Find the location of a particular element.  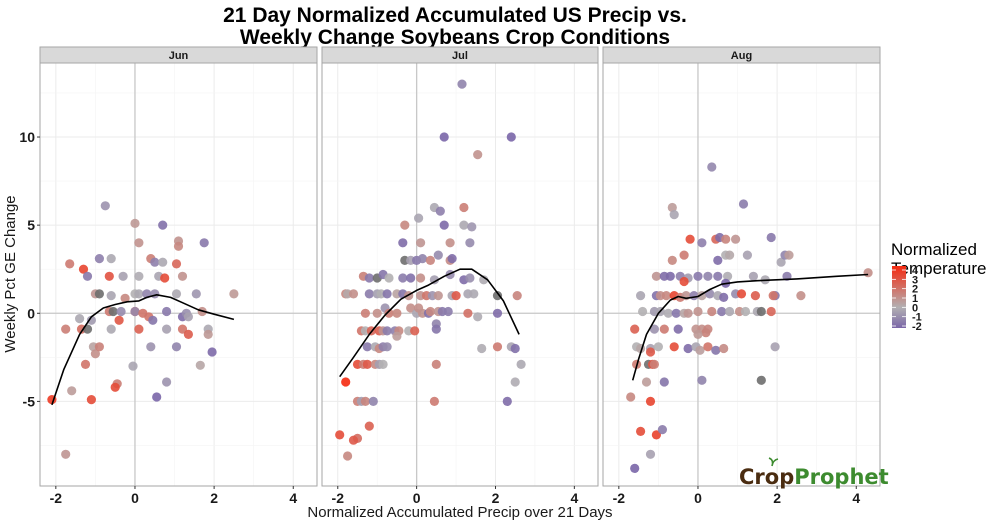

logo-prophet: Prophet is located at coordinates (841, 477).